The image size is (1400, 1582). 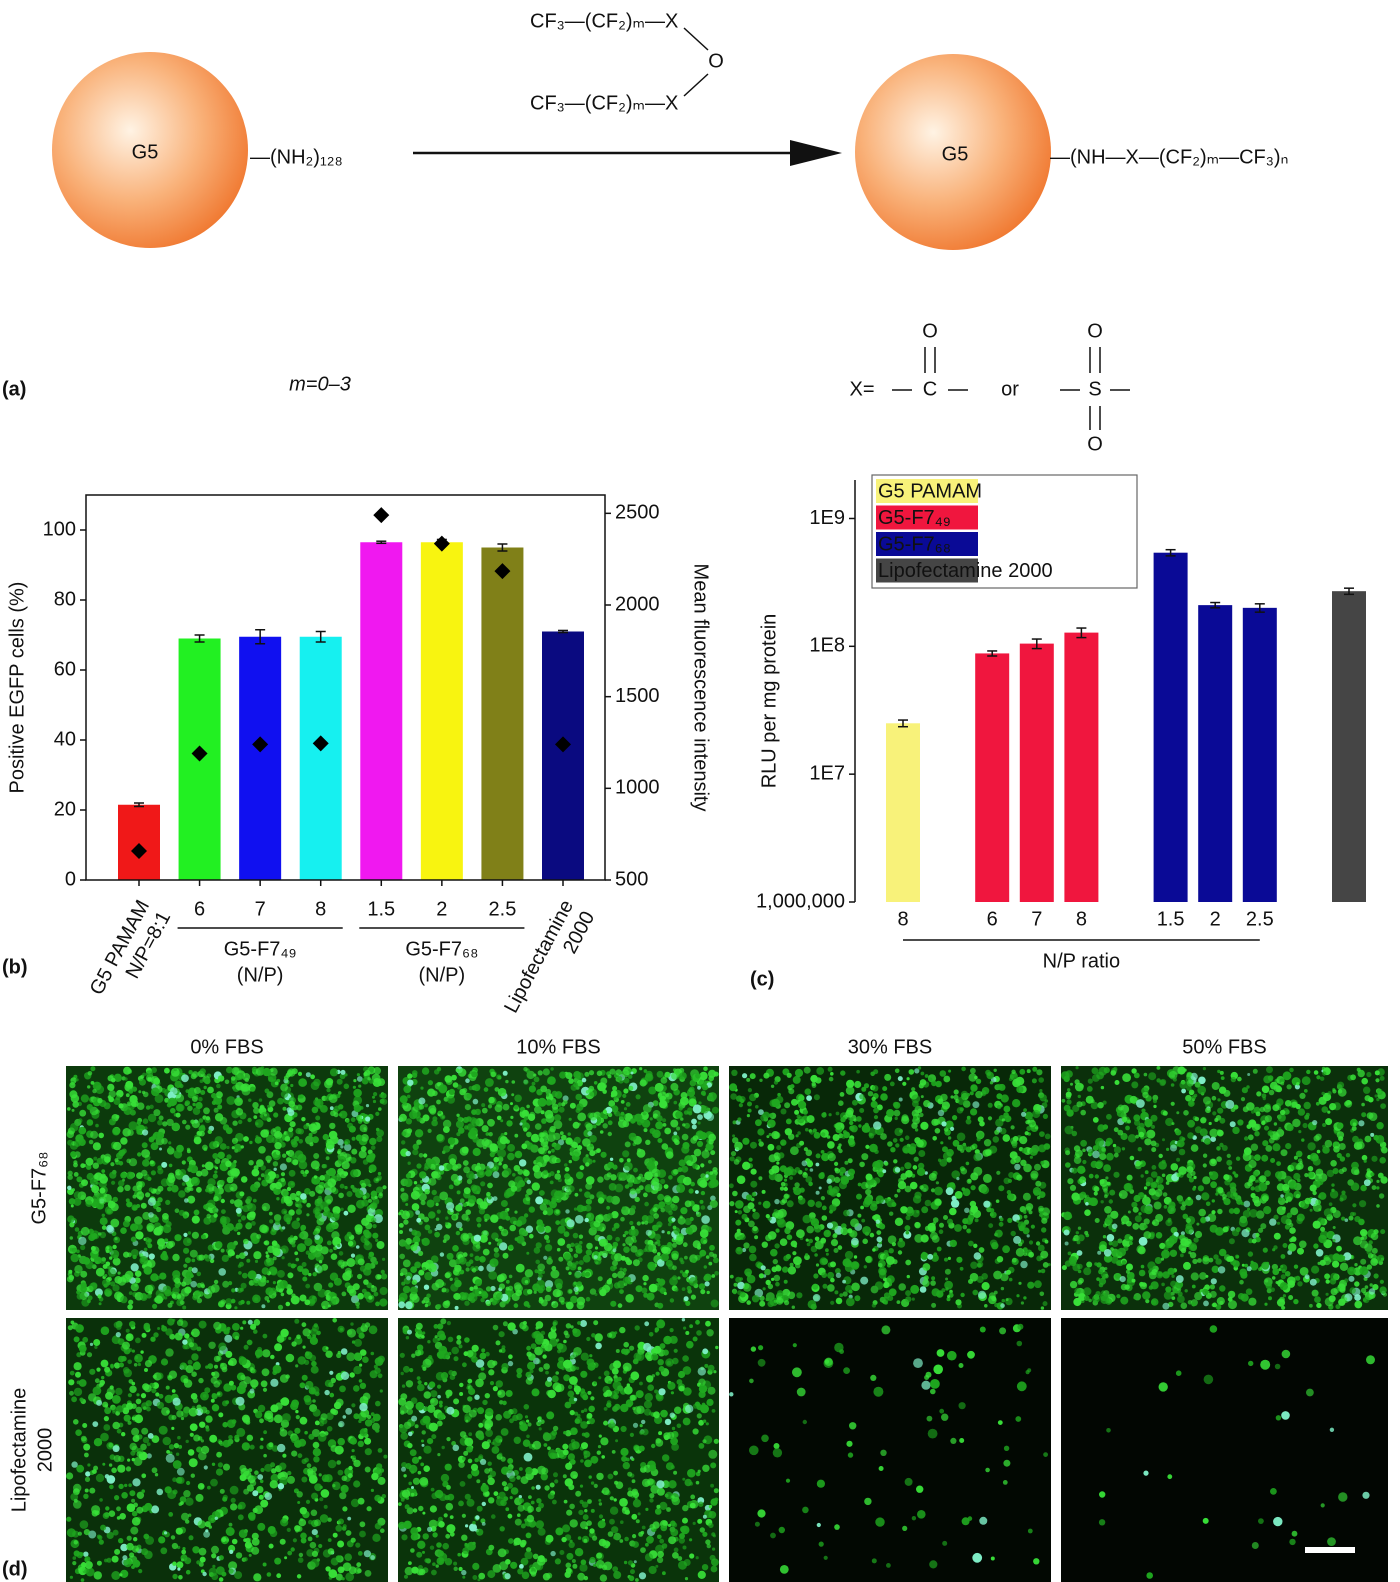 I want to click on x-tick-label: 8, so click(x=902, y=919).